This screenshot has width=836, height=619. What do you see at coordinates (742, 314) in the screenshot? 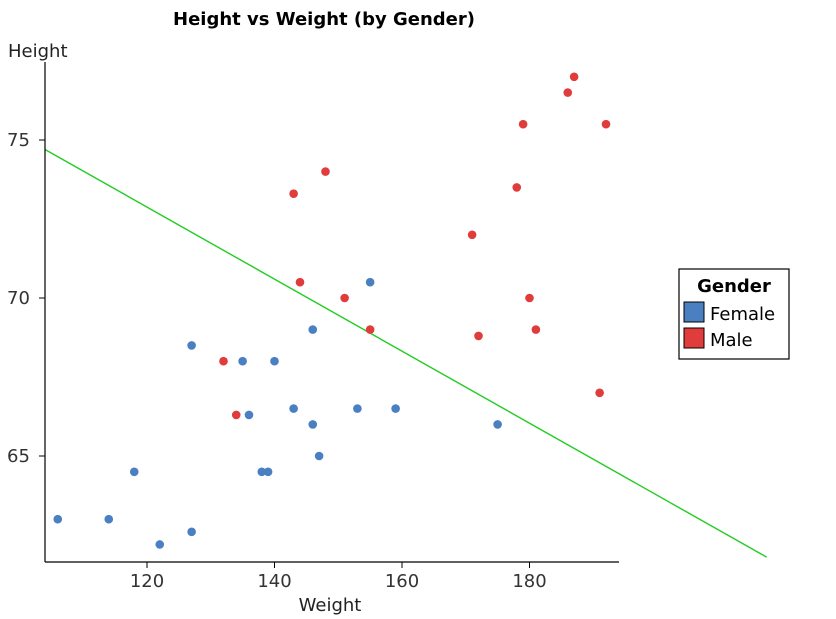
I see `legend-label-female: Female` at bounding box center [742, 314].